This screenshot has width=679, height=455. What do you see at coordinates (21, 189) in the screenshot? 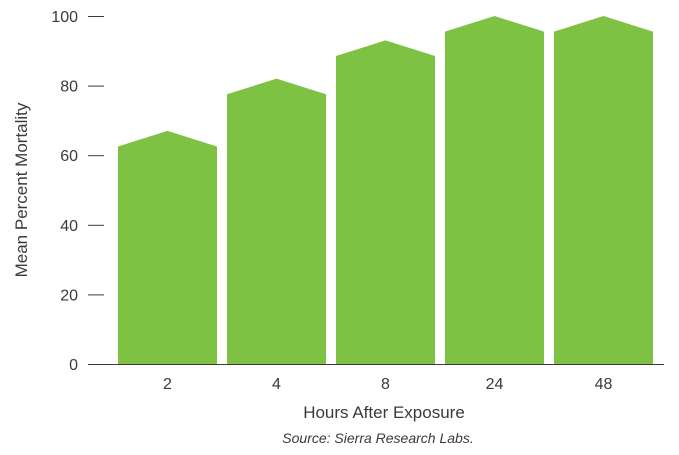
I see `y-axis-title: Mean Percent Mortality` at bounding box center [21, 189].